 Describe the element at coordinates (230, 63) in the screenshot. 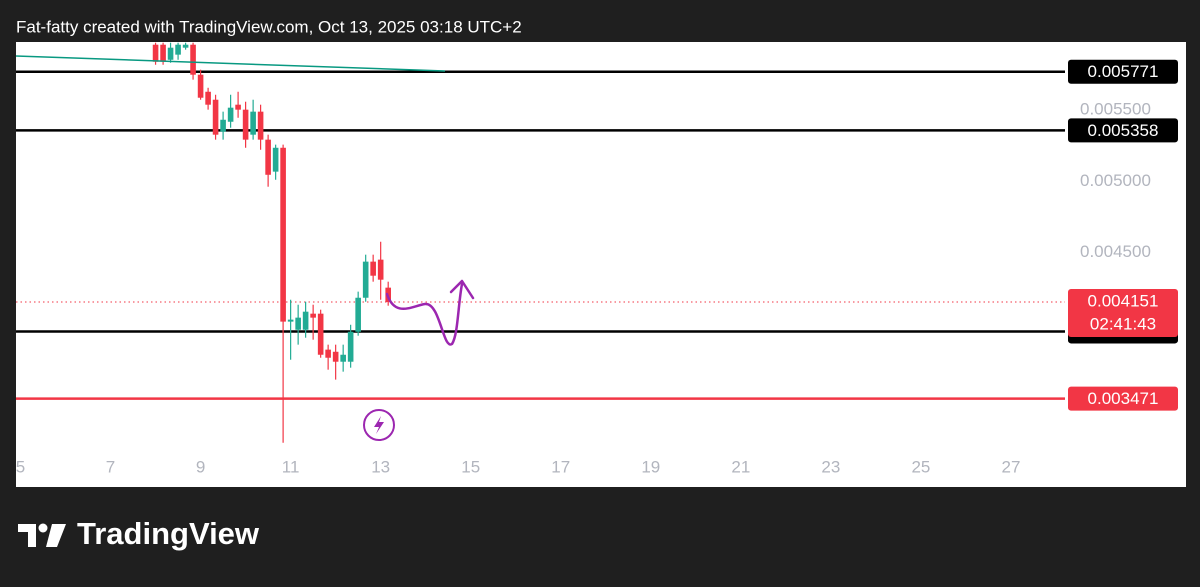

I see `trend-line` at that location.